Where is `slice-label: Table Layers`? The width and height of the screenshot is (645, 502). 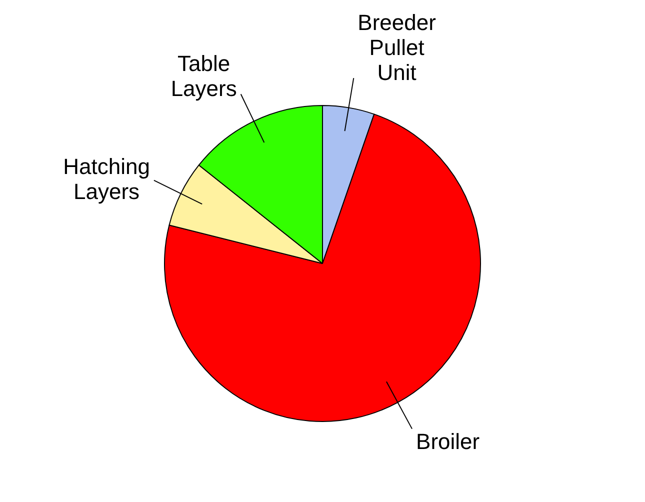
slice-label: Table Layers is located at coordinates (203, 76).